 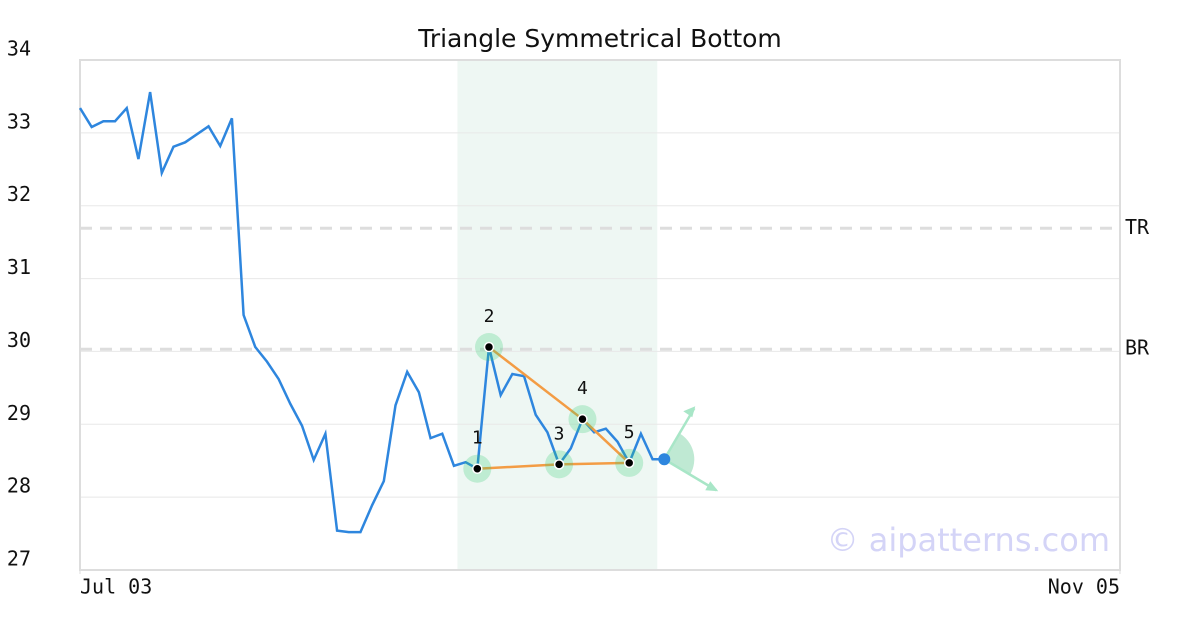 What do you see at coordinates (599, 38) in the screenshot?
I see `chart-title: Triangle Symmetrical Bottom` at bounding box center [599, 38].